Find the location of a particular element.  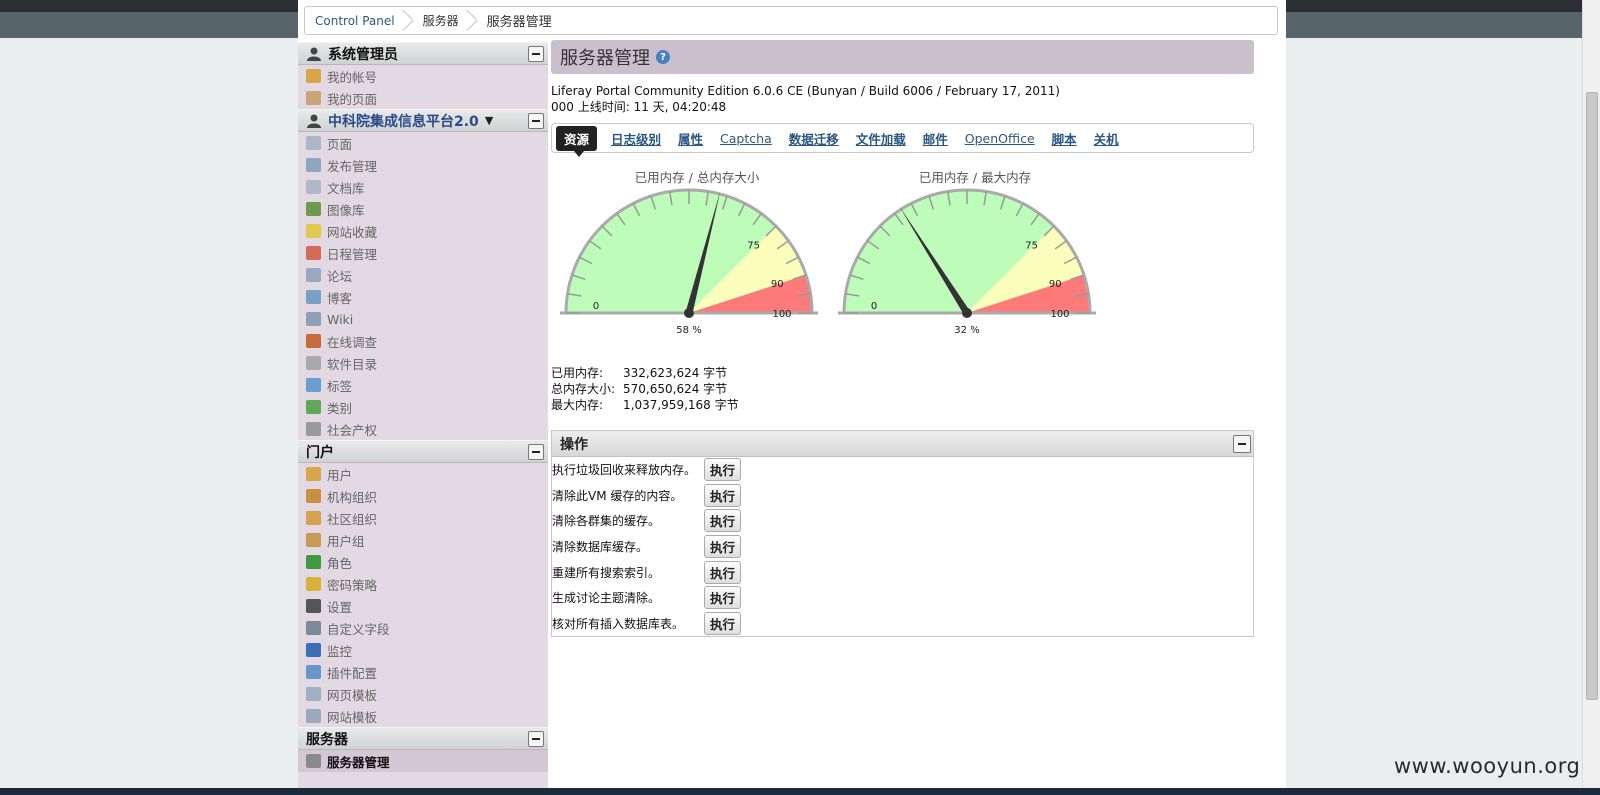

sidebar-item-label: 类别 is located at coordinates (340, 408).